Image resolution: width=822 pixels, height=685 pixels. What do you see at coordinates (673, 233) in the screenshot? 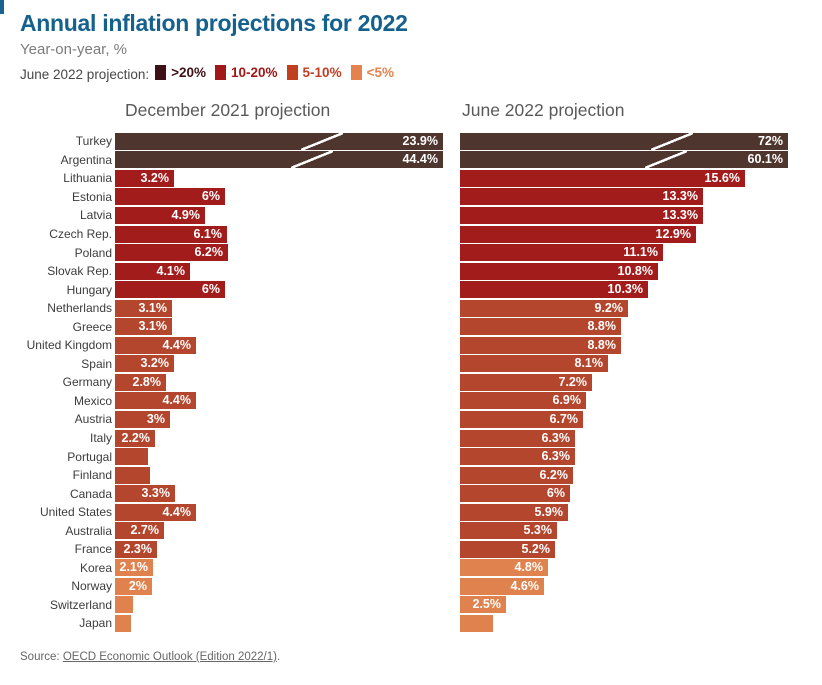
I see `bar-value-label: 12.9%` at bounding box center [673, 233].